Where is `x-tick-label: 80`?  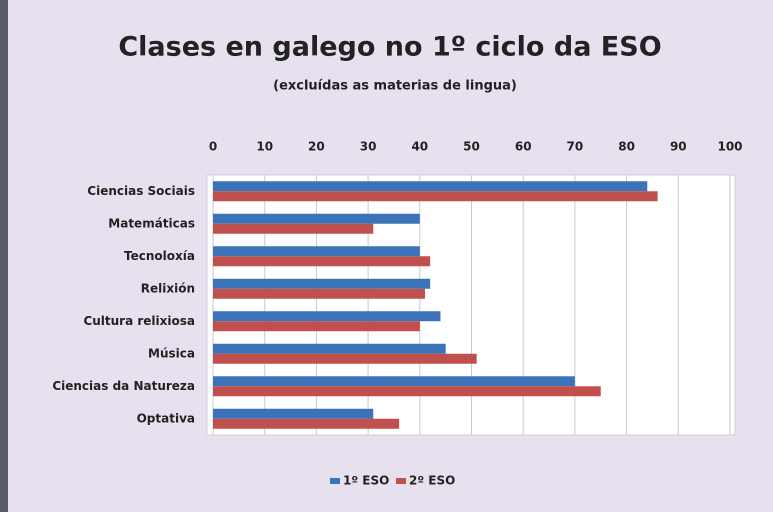 x-tick-label: 80 is located at coordinates (626, 147).